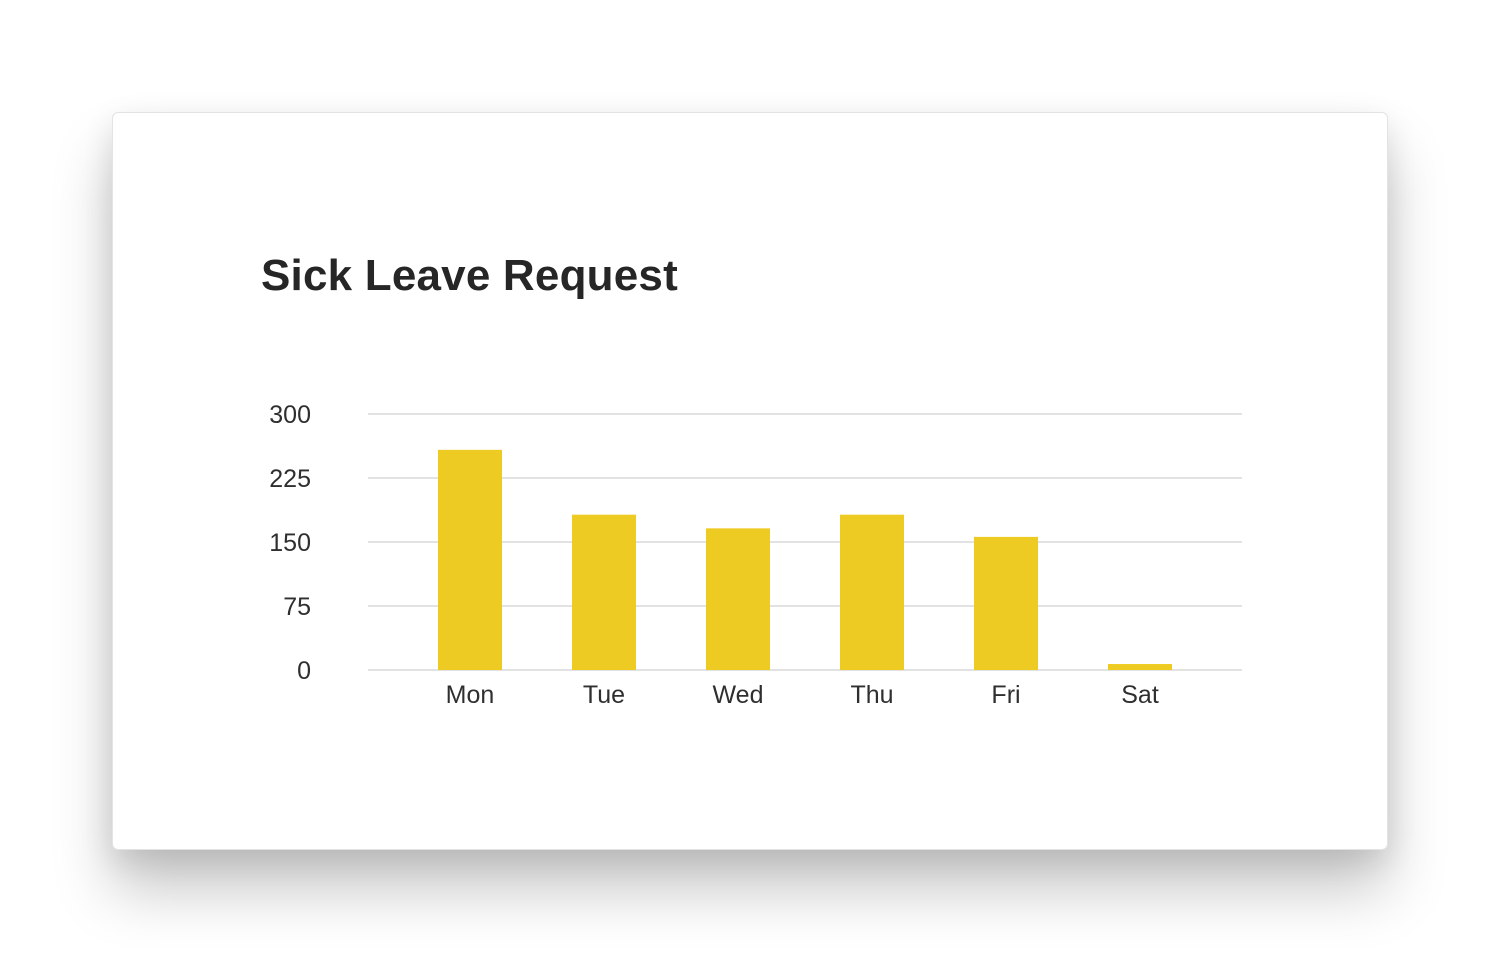 The width and height of the screenshot is (1501, 962). I want to click on x-tick-label: Sat, so click(1140, 695).